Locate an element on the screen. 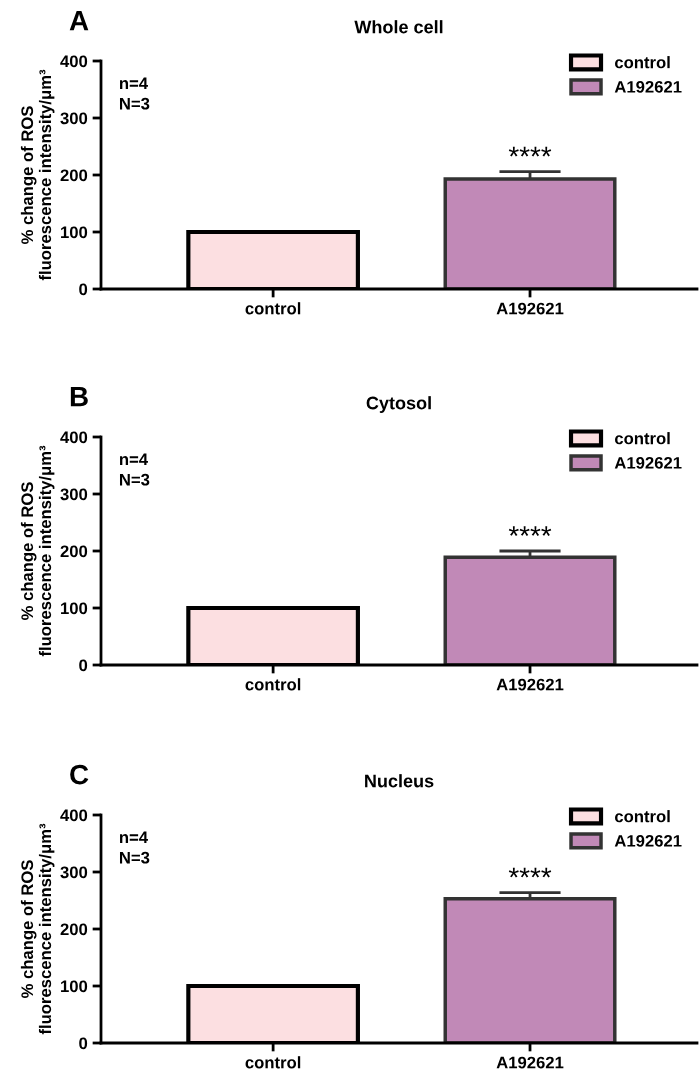  chart-title: Cytosol is located at coordinates (398, 404).